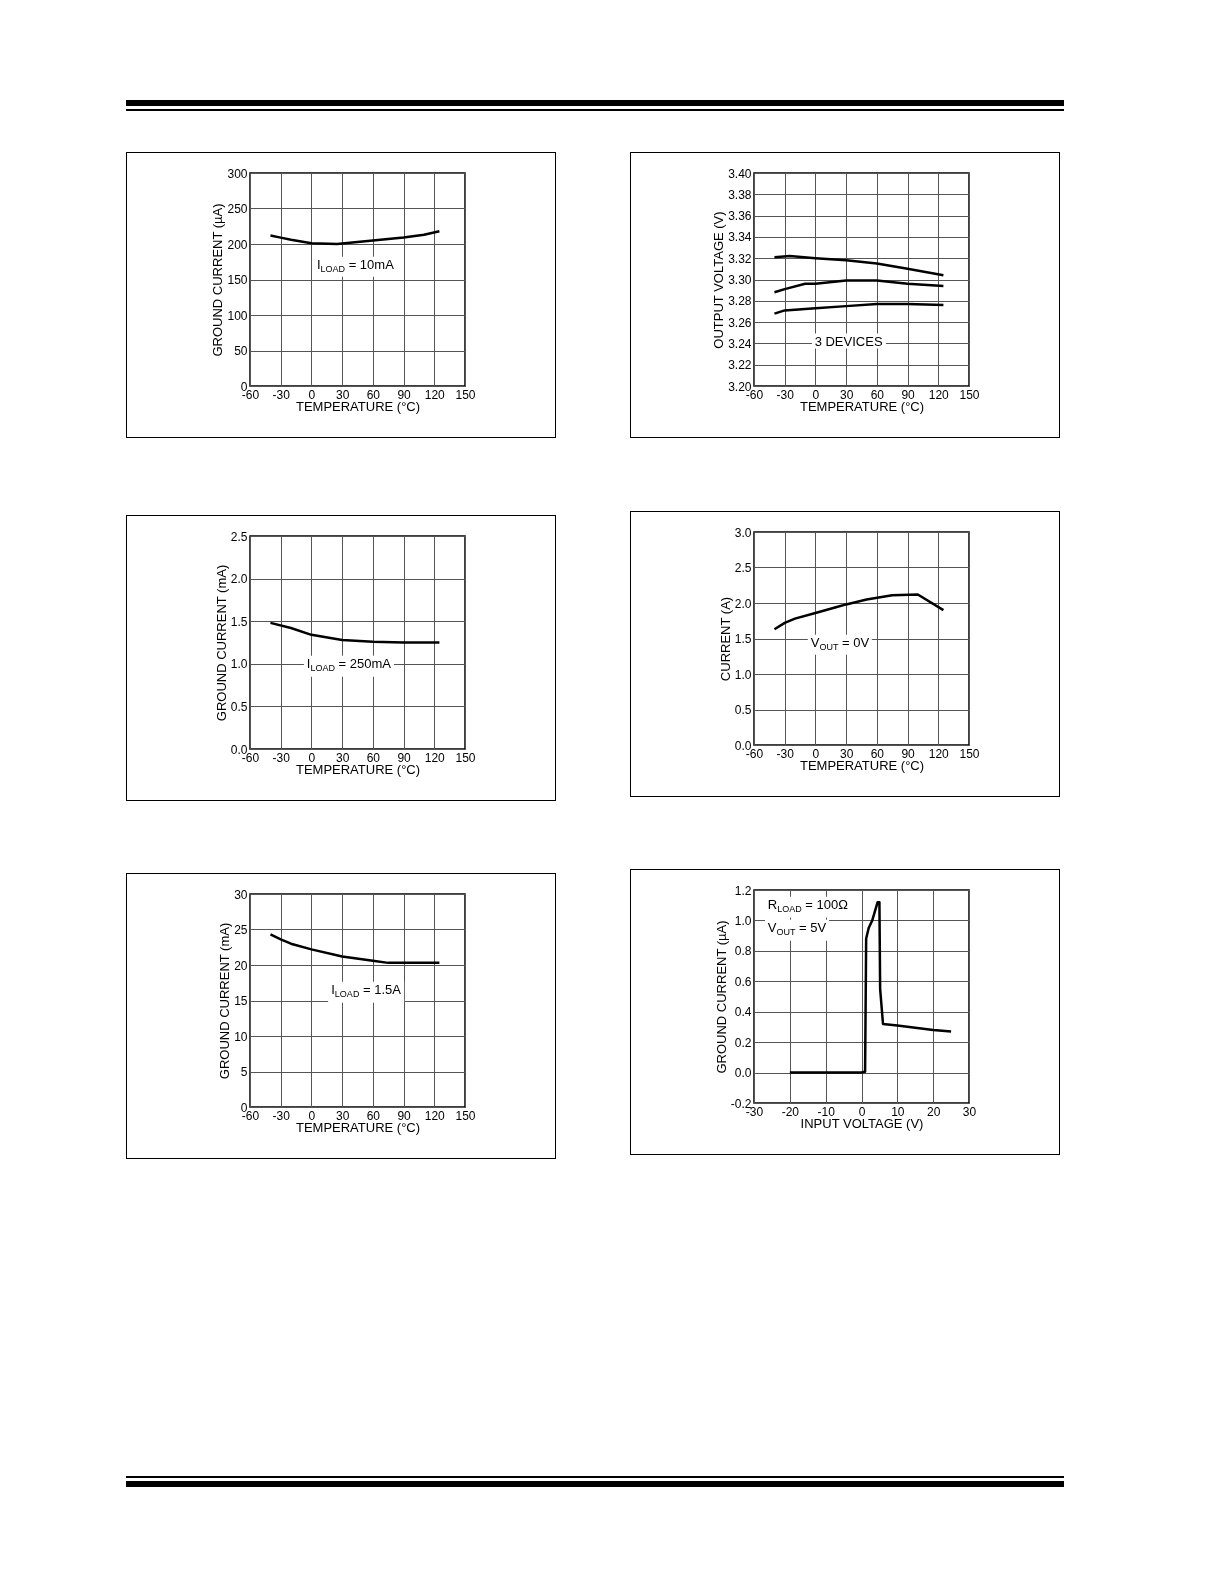 The image size is (1224, 1584). What do you see at coordinates (740, 258) in the screenshot?
I see `y-tick-label: 3.32` at bounding box center [740, 258].